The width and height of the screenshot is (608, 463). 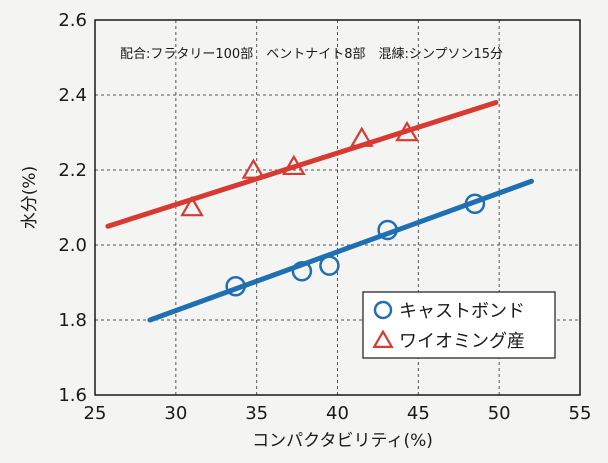 I want to click on legend-circle-icon, so click(x=383, y=310).